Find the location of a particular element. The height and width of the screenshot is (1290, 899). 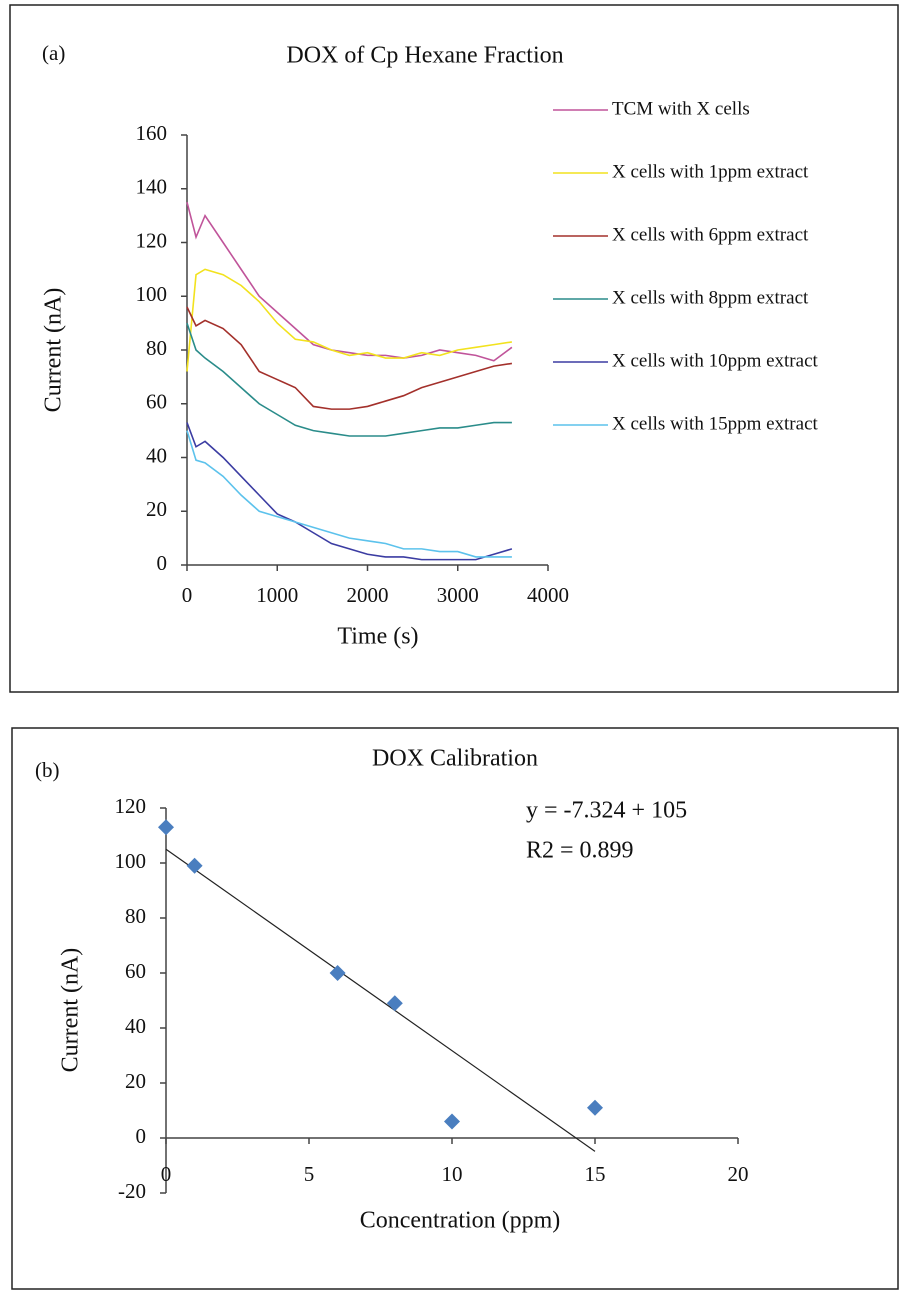

annotation: y = -7.324 + 105 is located at coordinates (606, 811).